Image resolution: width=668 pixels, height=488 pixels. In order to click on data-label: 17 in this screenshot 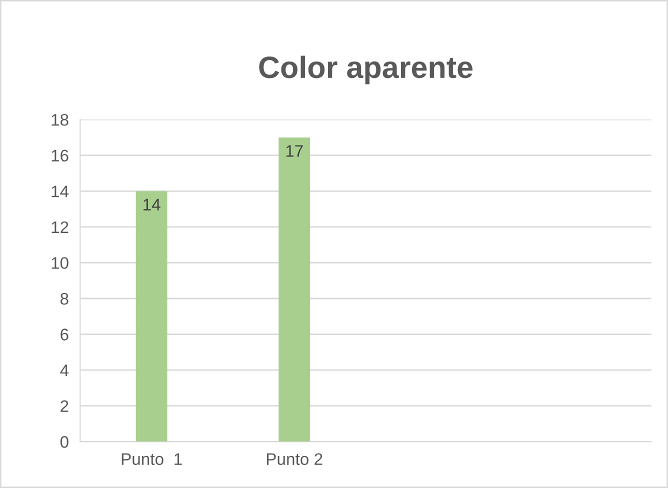, I will do `click(294, 151)`.